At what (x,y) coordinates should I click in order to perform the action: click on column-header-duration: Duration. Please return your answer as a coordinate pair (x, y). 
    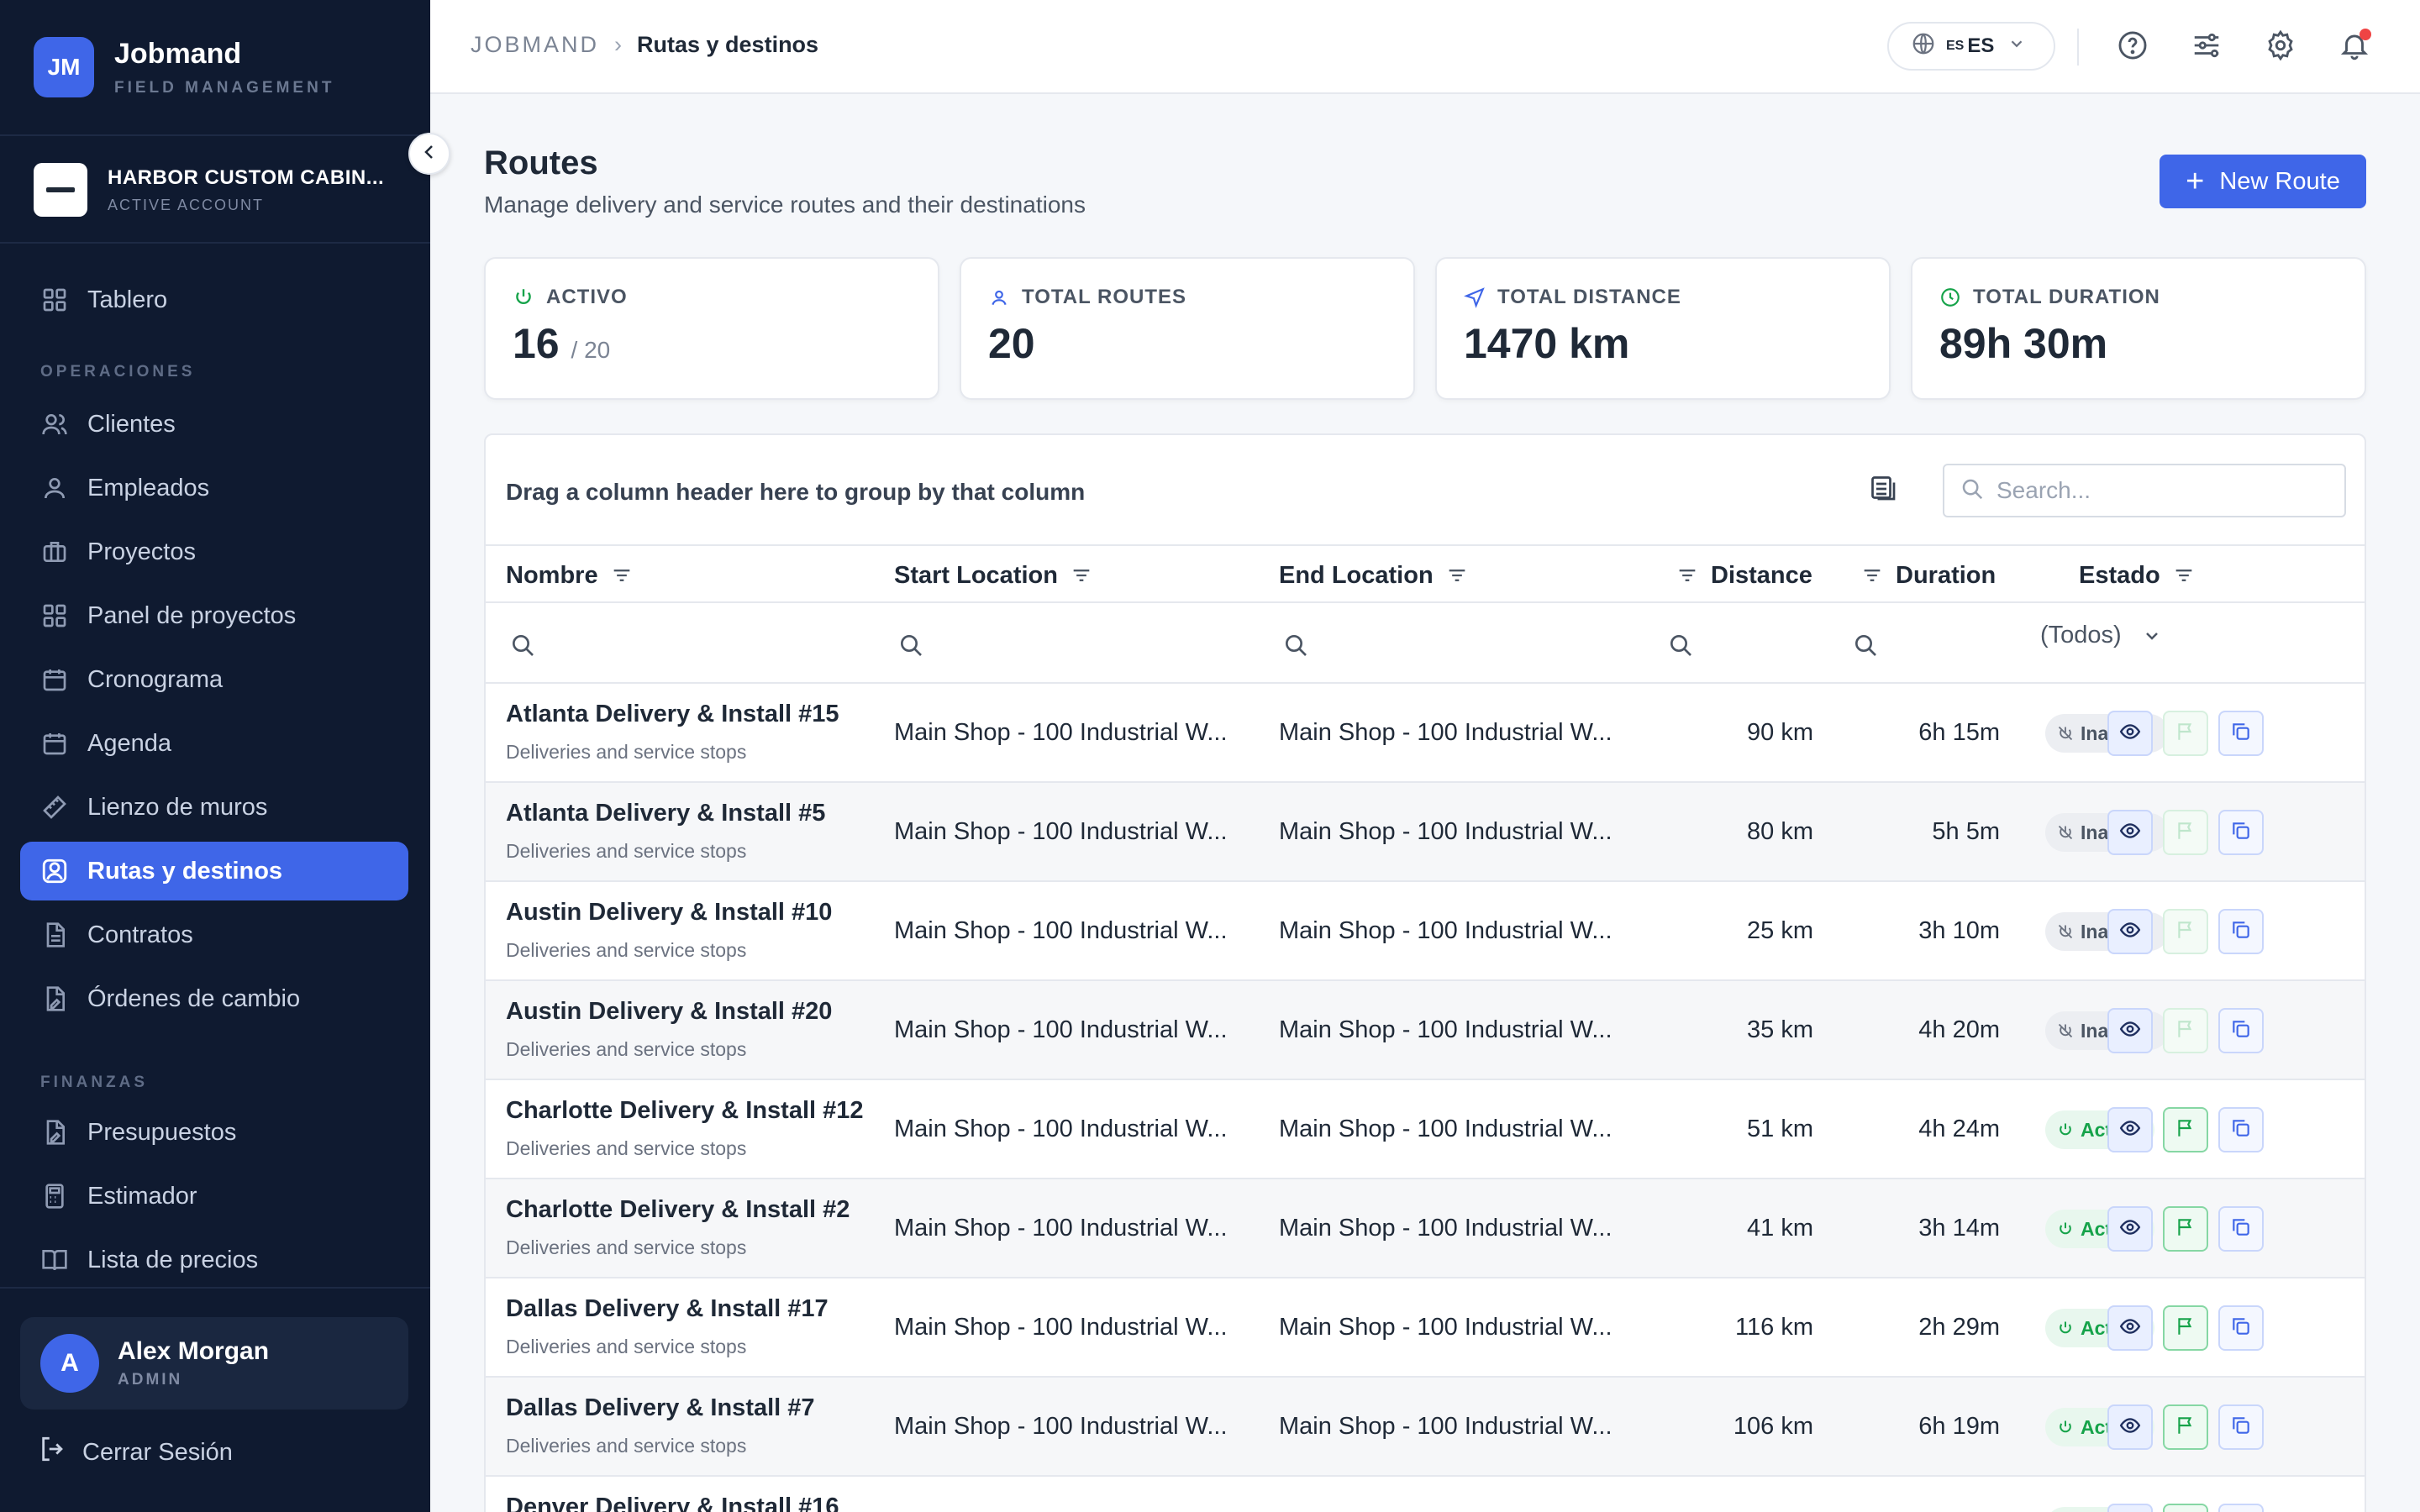
    Looking at the image, I should click on (1922, 575).